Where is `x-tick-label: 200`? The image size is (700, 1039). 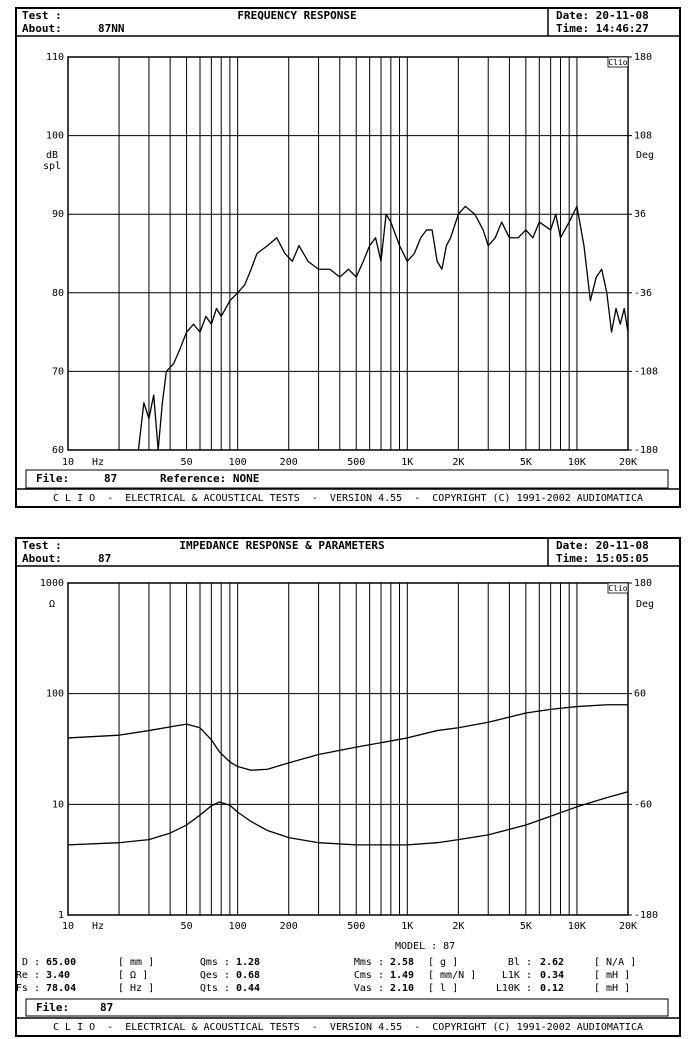
x-tick-label: 200 is located at coordinates (289, 462).